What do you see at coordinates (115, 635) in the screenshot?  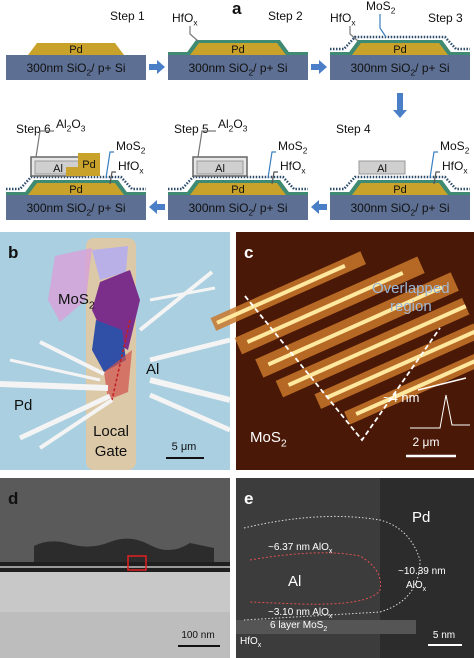 I see `substrate-region` at bounding box center [115, 635].